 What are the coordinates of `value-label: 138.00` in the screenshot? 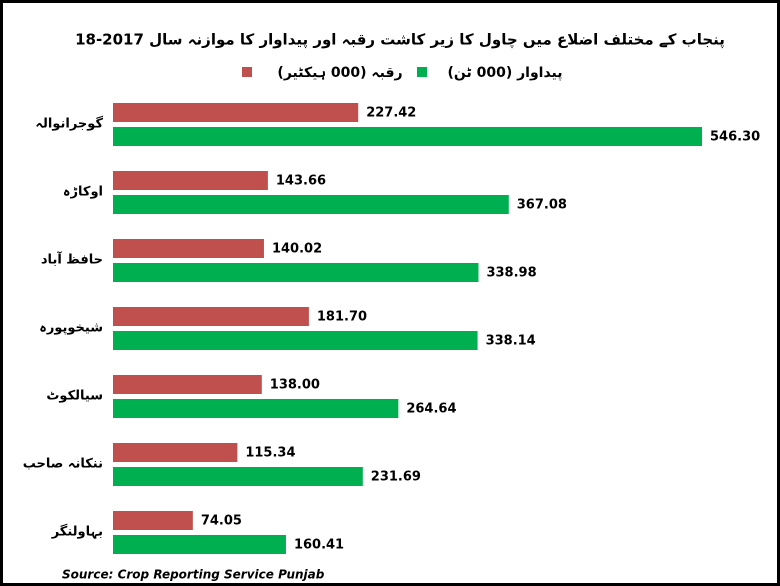 It's located at (295, 385).